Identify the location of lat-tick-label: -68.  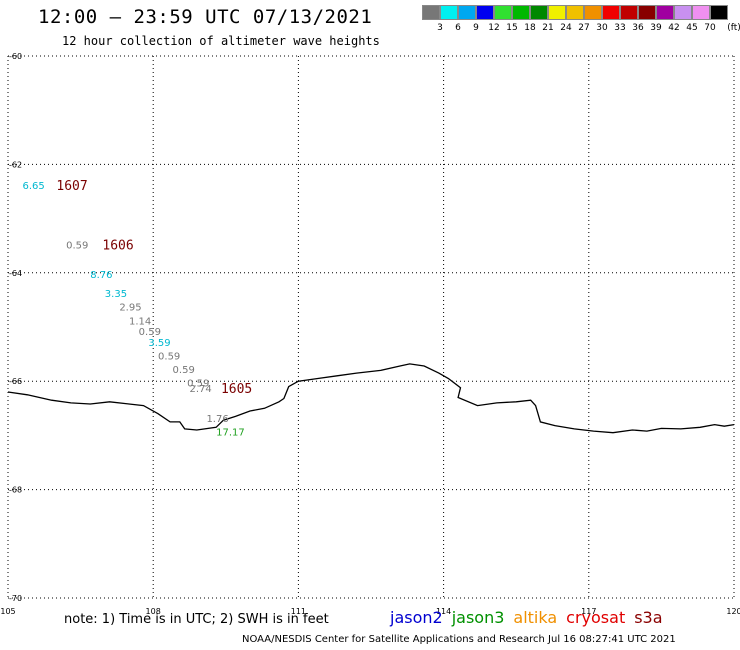
(15, 490).